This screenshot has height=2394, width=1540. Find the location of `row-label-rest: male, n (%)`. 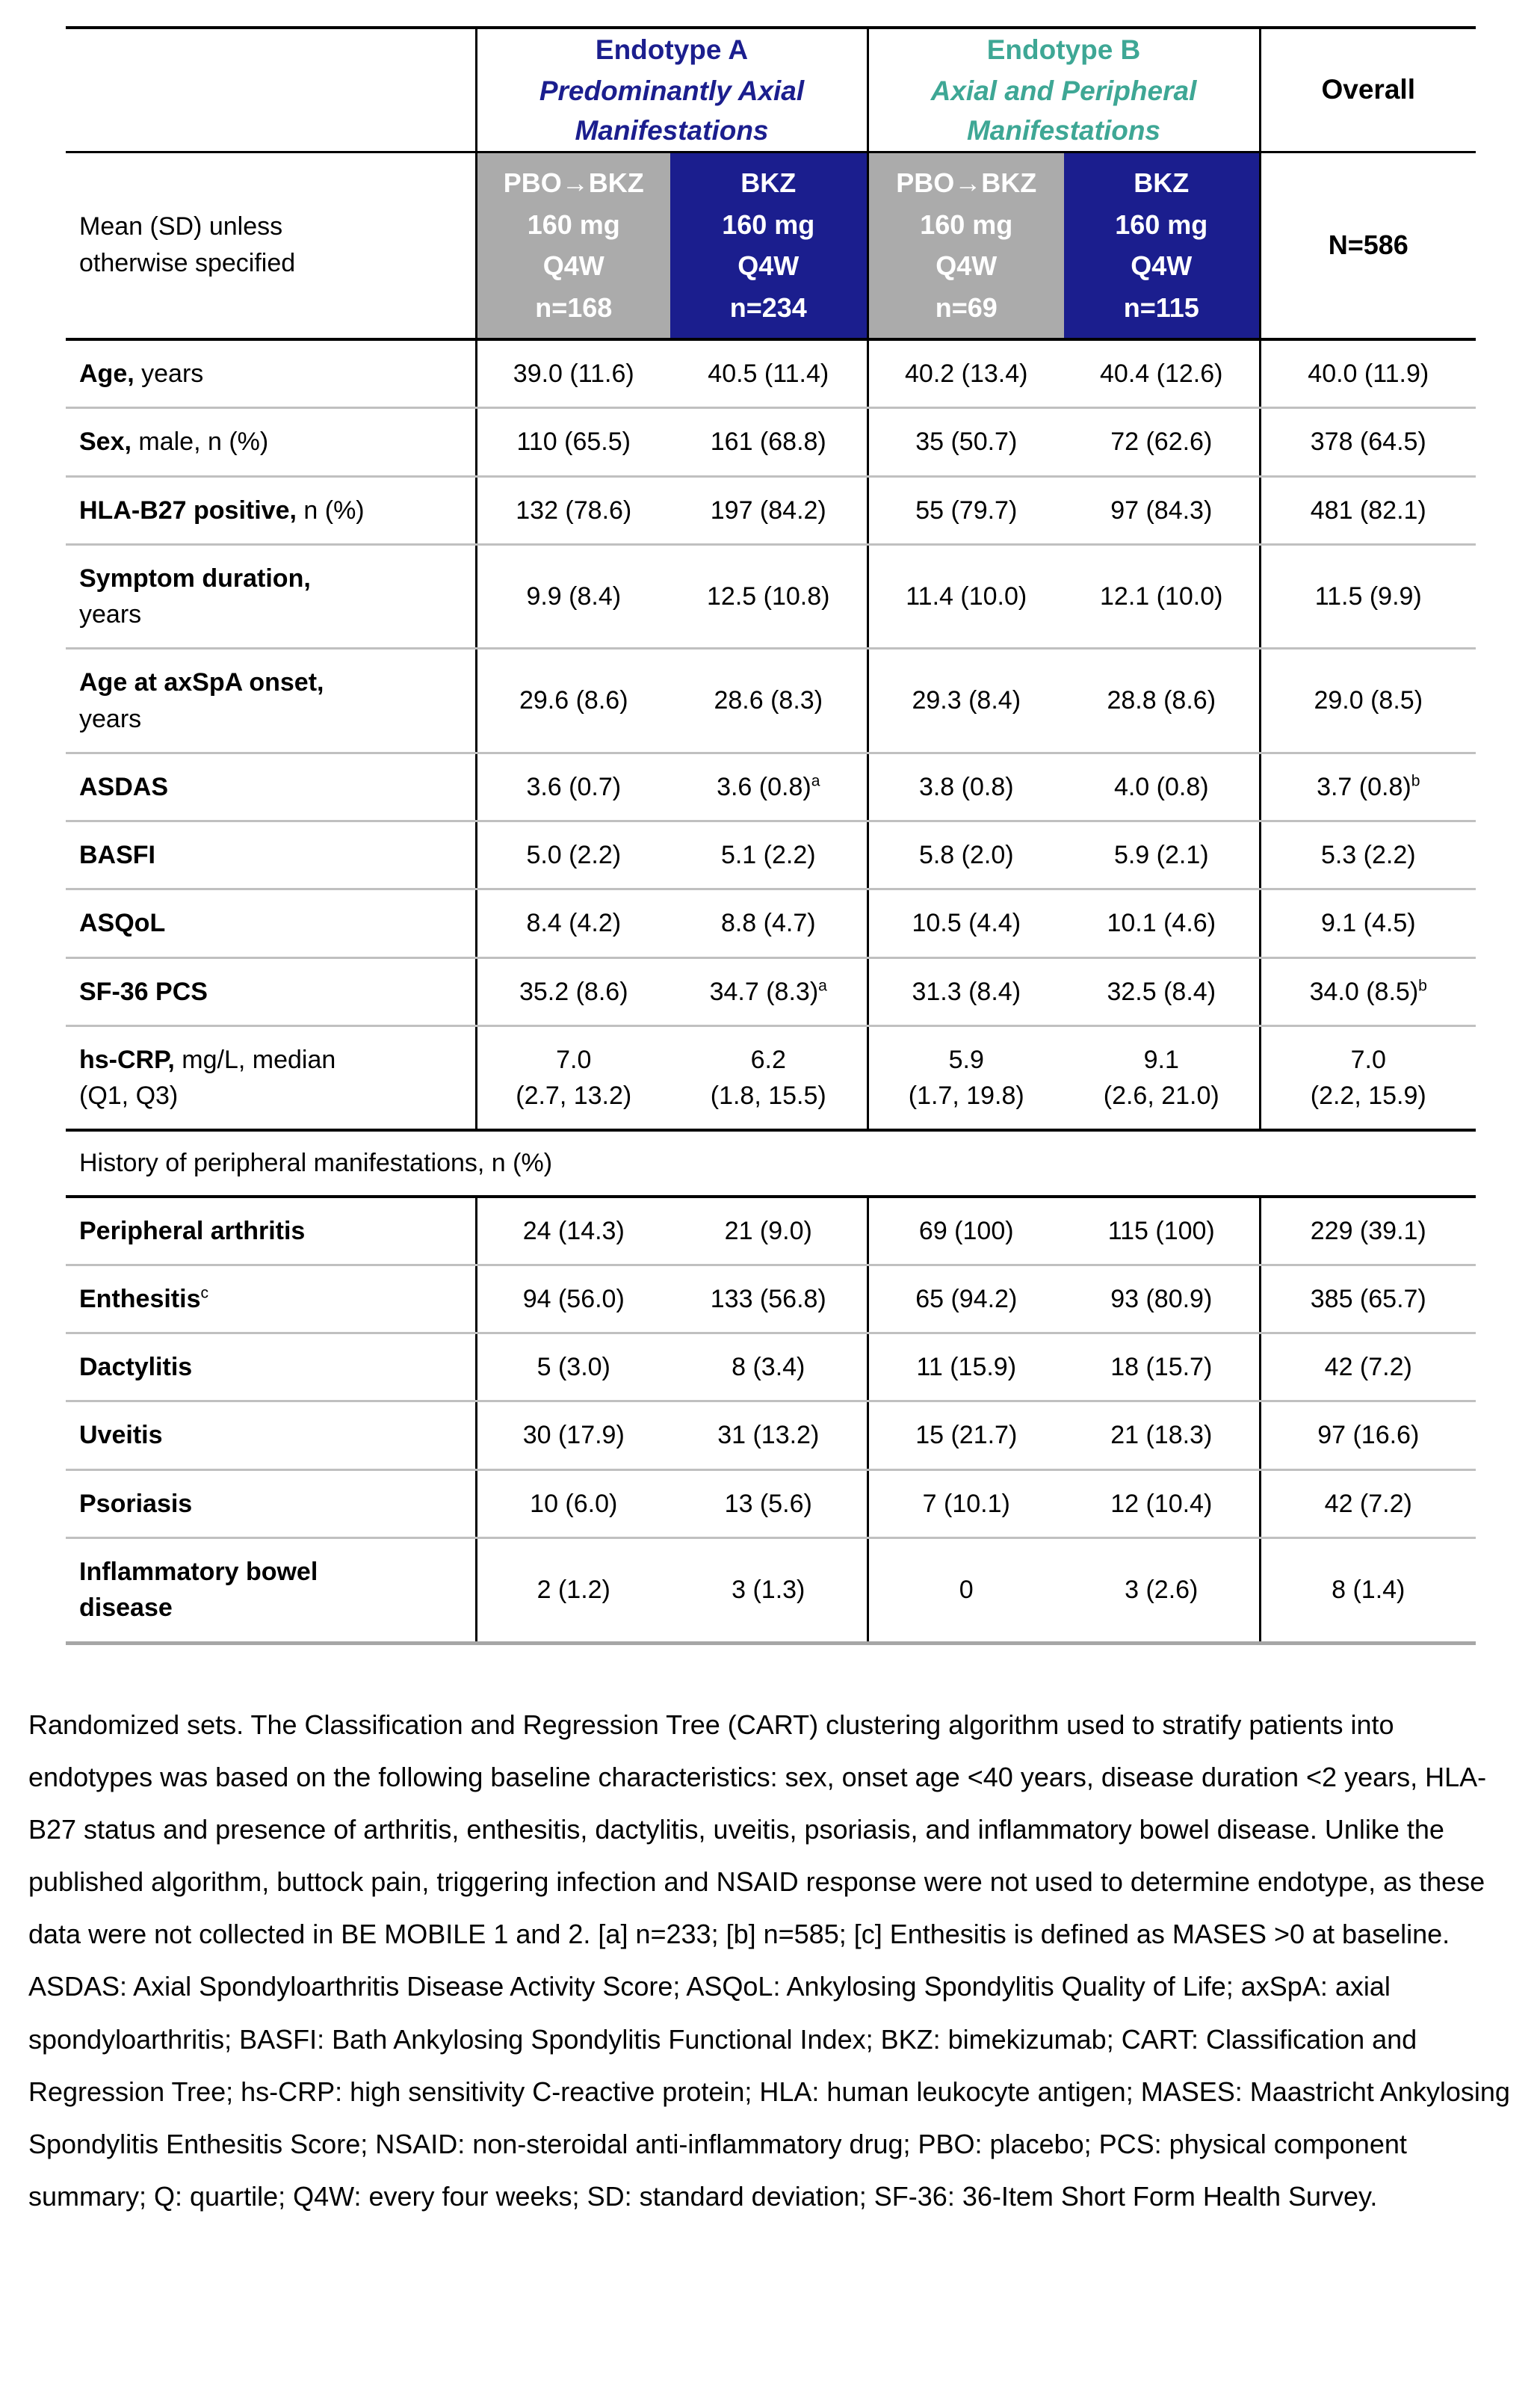

row-label-rest: male, n (%) is located at coordinates (200, 442).